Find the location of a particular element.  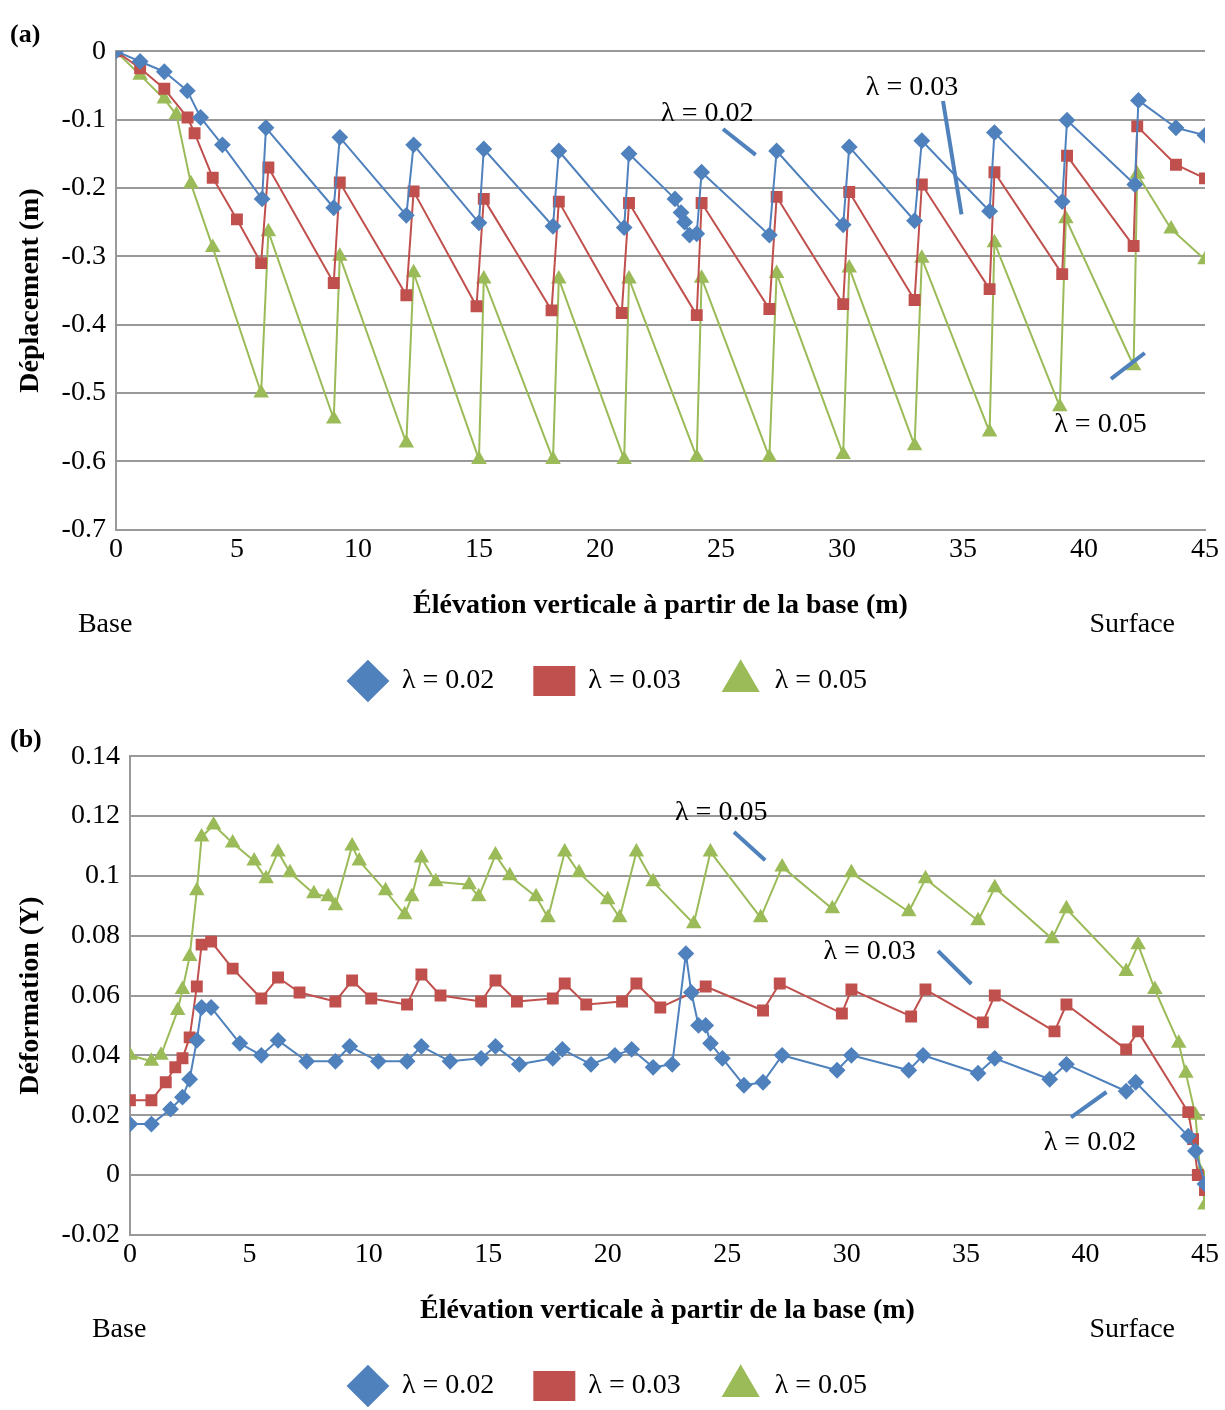

y-tick-label: 0.12 is located at coordinates (95, 814).